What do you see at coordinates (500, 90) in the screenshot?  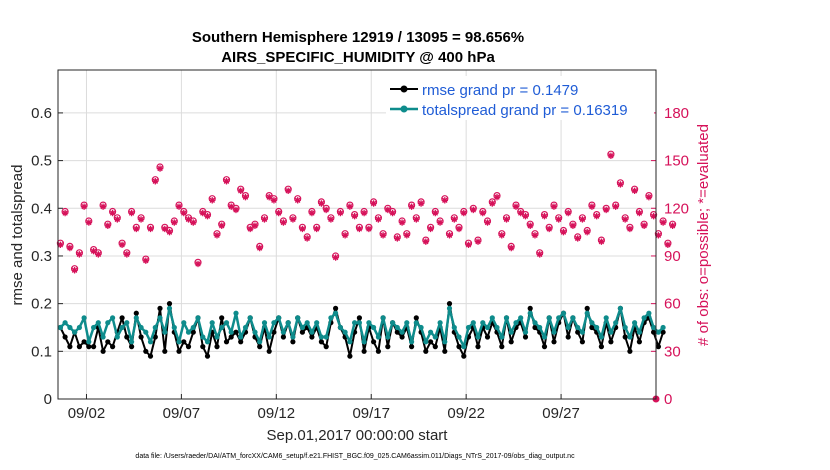 I see `legend-rmse-label: rmse grand pr = 0.1479` at bounding box center [500, 90].